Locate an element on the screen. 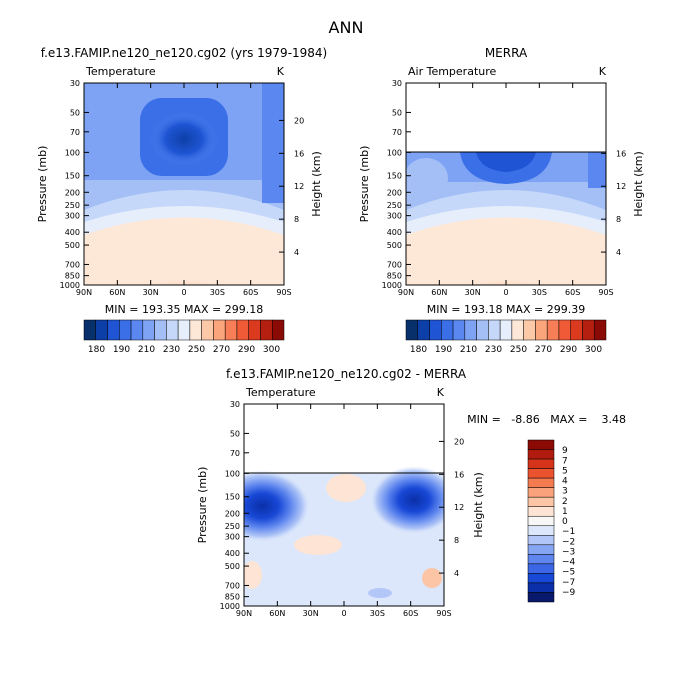  field-polar-warm-patch is located at coordinates (427, 178).